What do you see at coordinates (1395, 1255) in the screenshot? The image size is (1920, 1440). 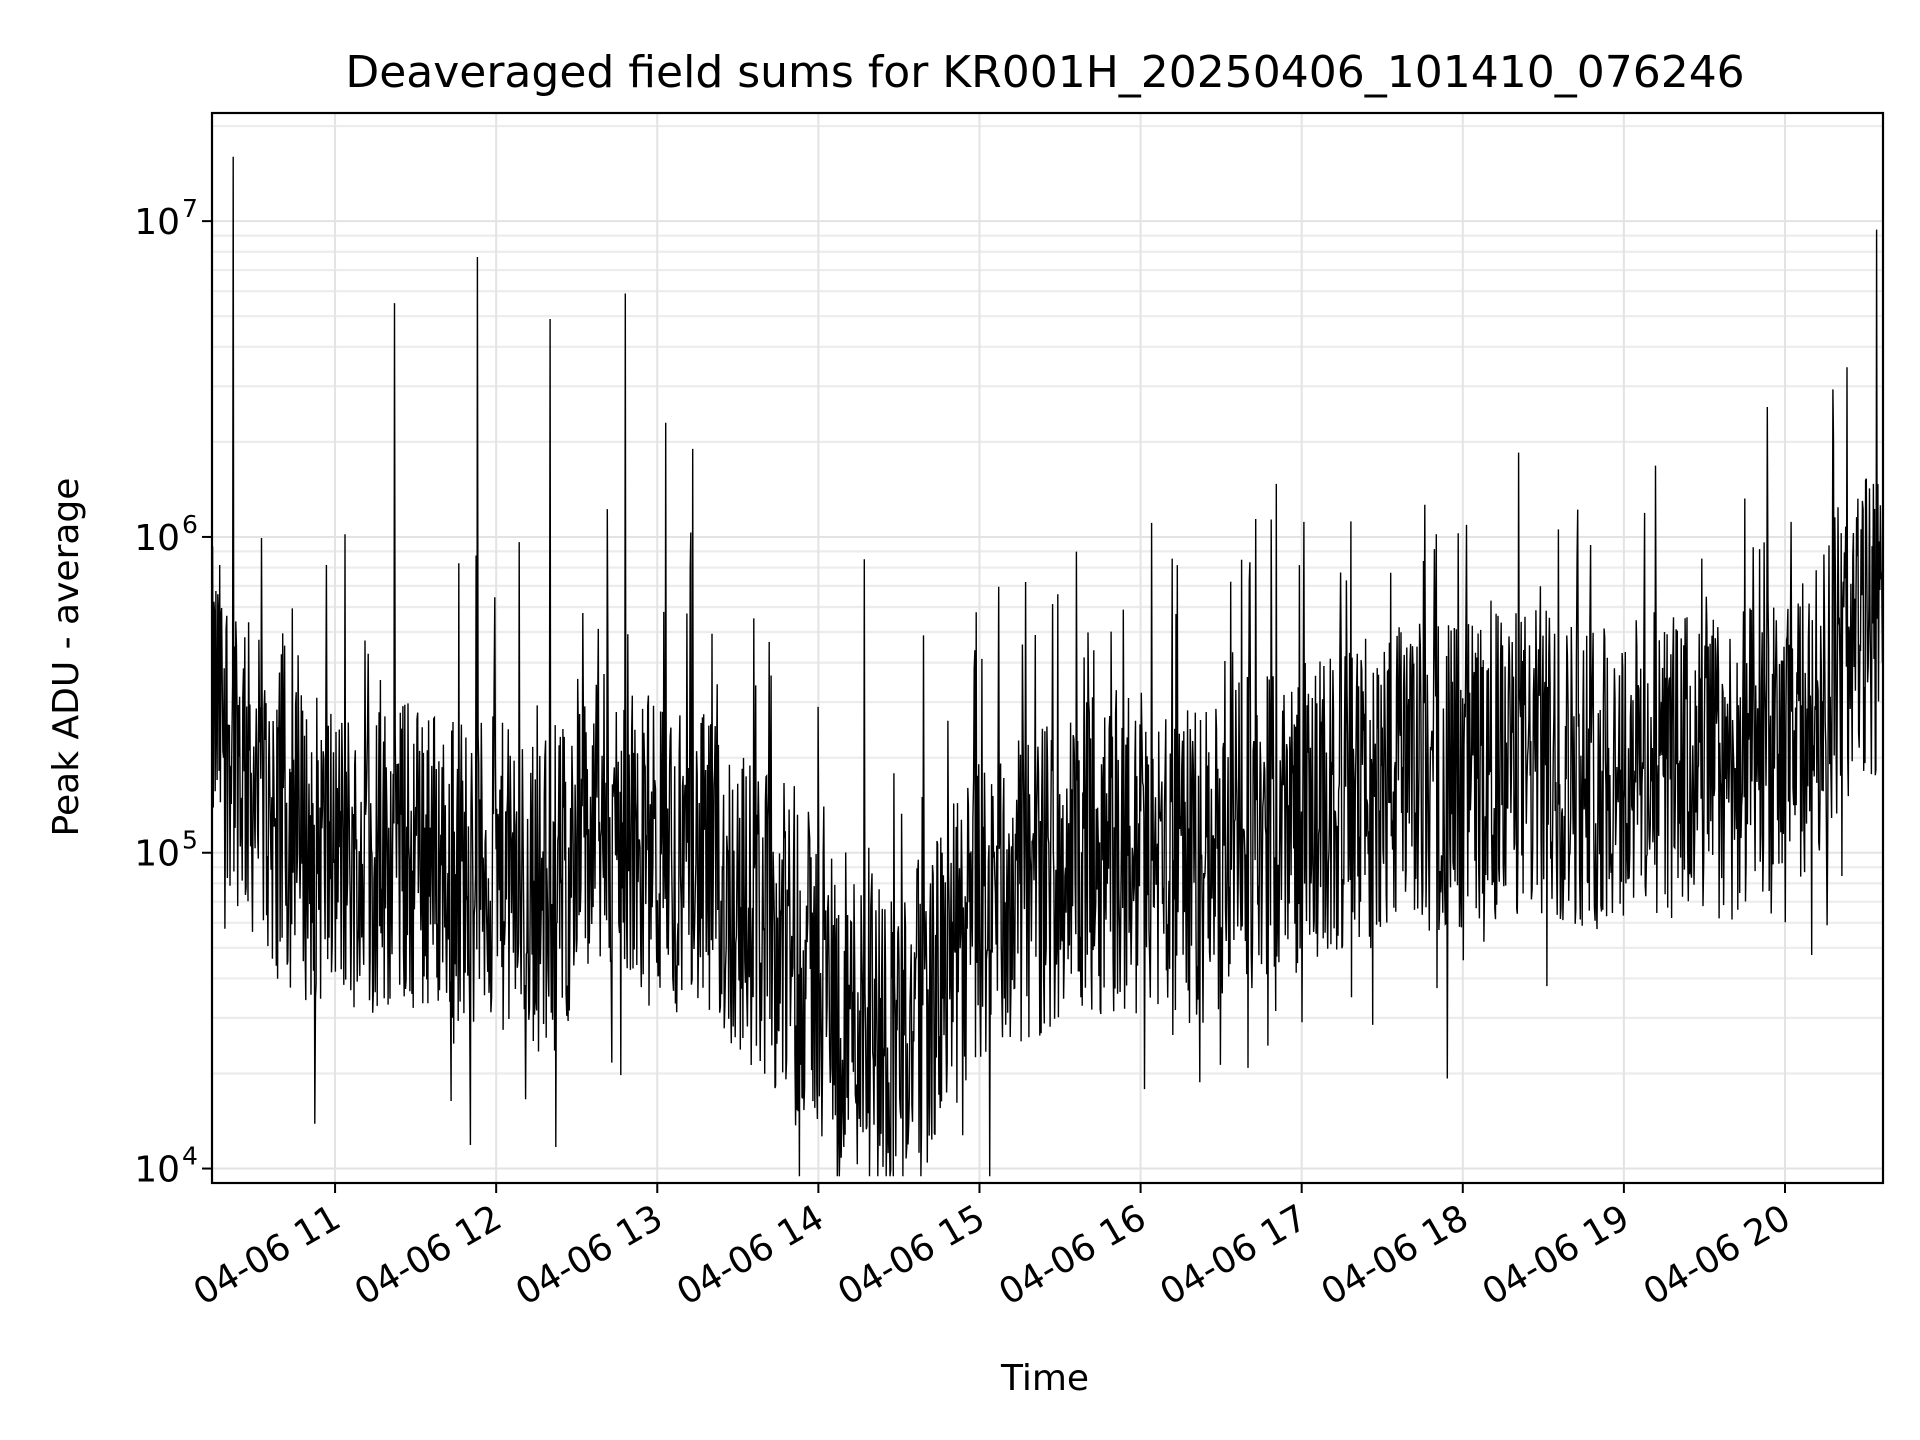 I see `x-tick-label: 04-06 18` at bounding box center [1395, 1255].